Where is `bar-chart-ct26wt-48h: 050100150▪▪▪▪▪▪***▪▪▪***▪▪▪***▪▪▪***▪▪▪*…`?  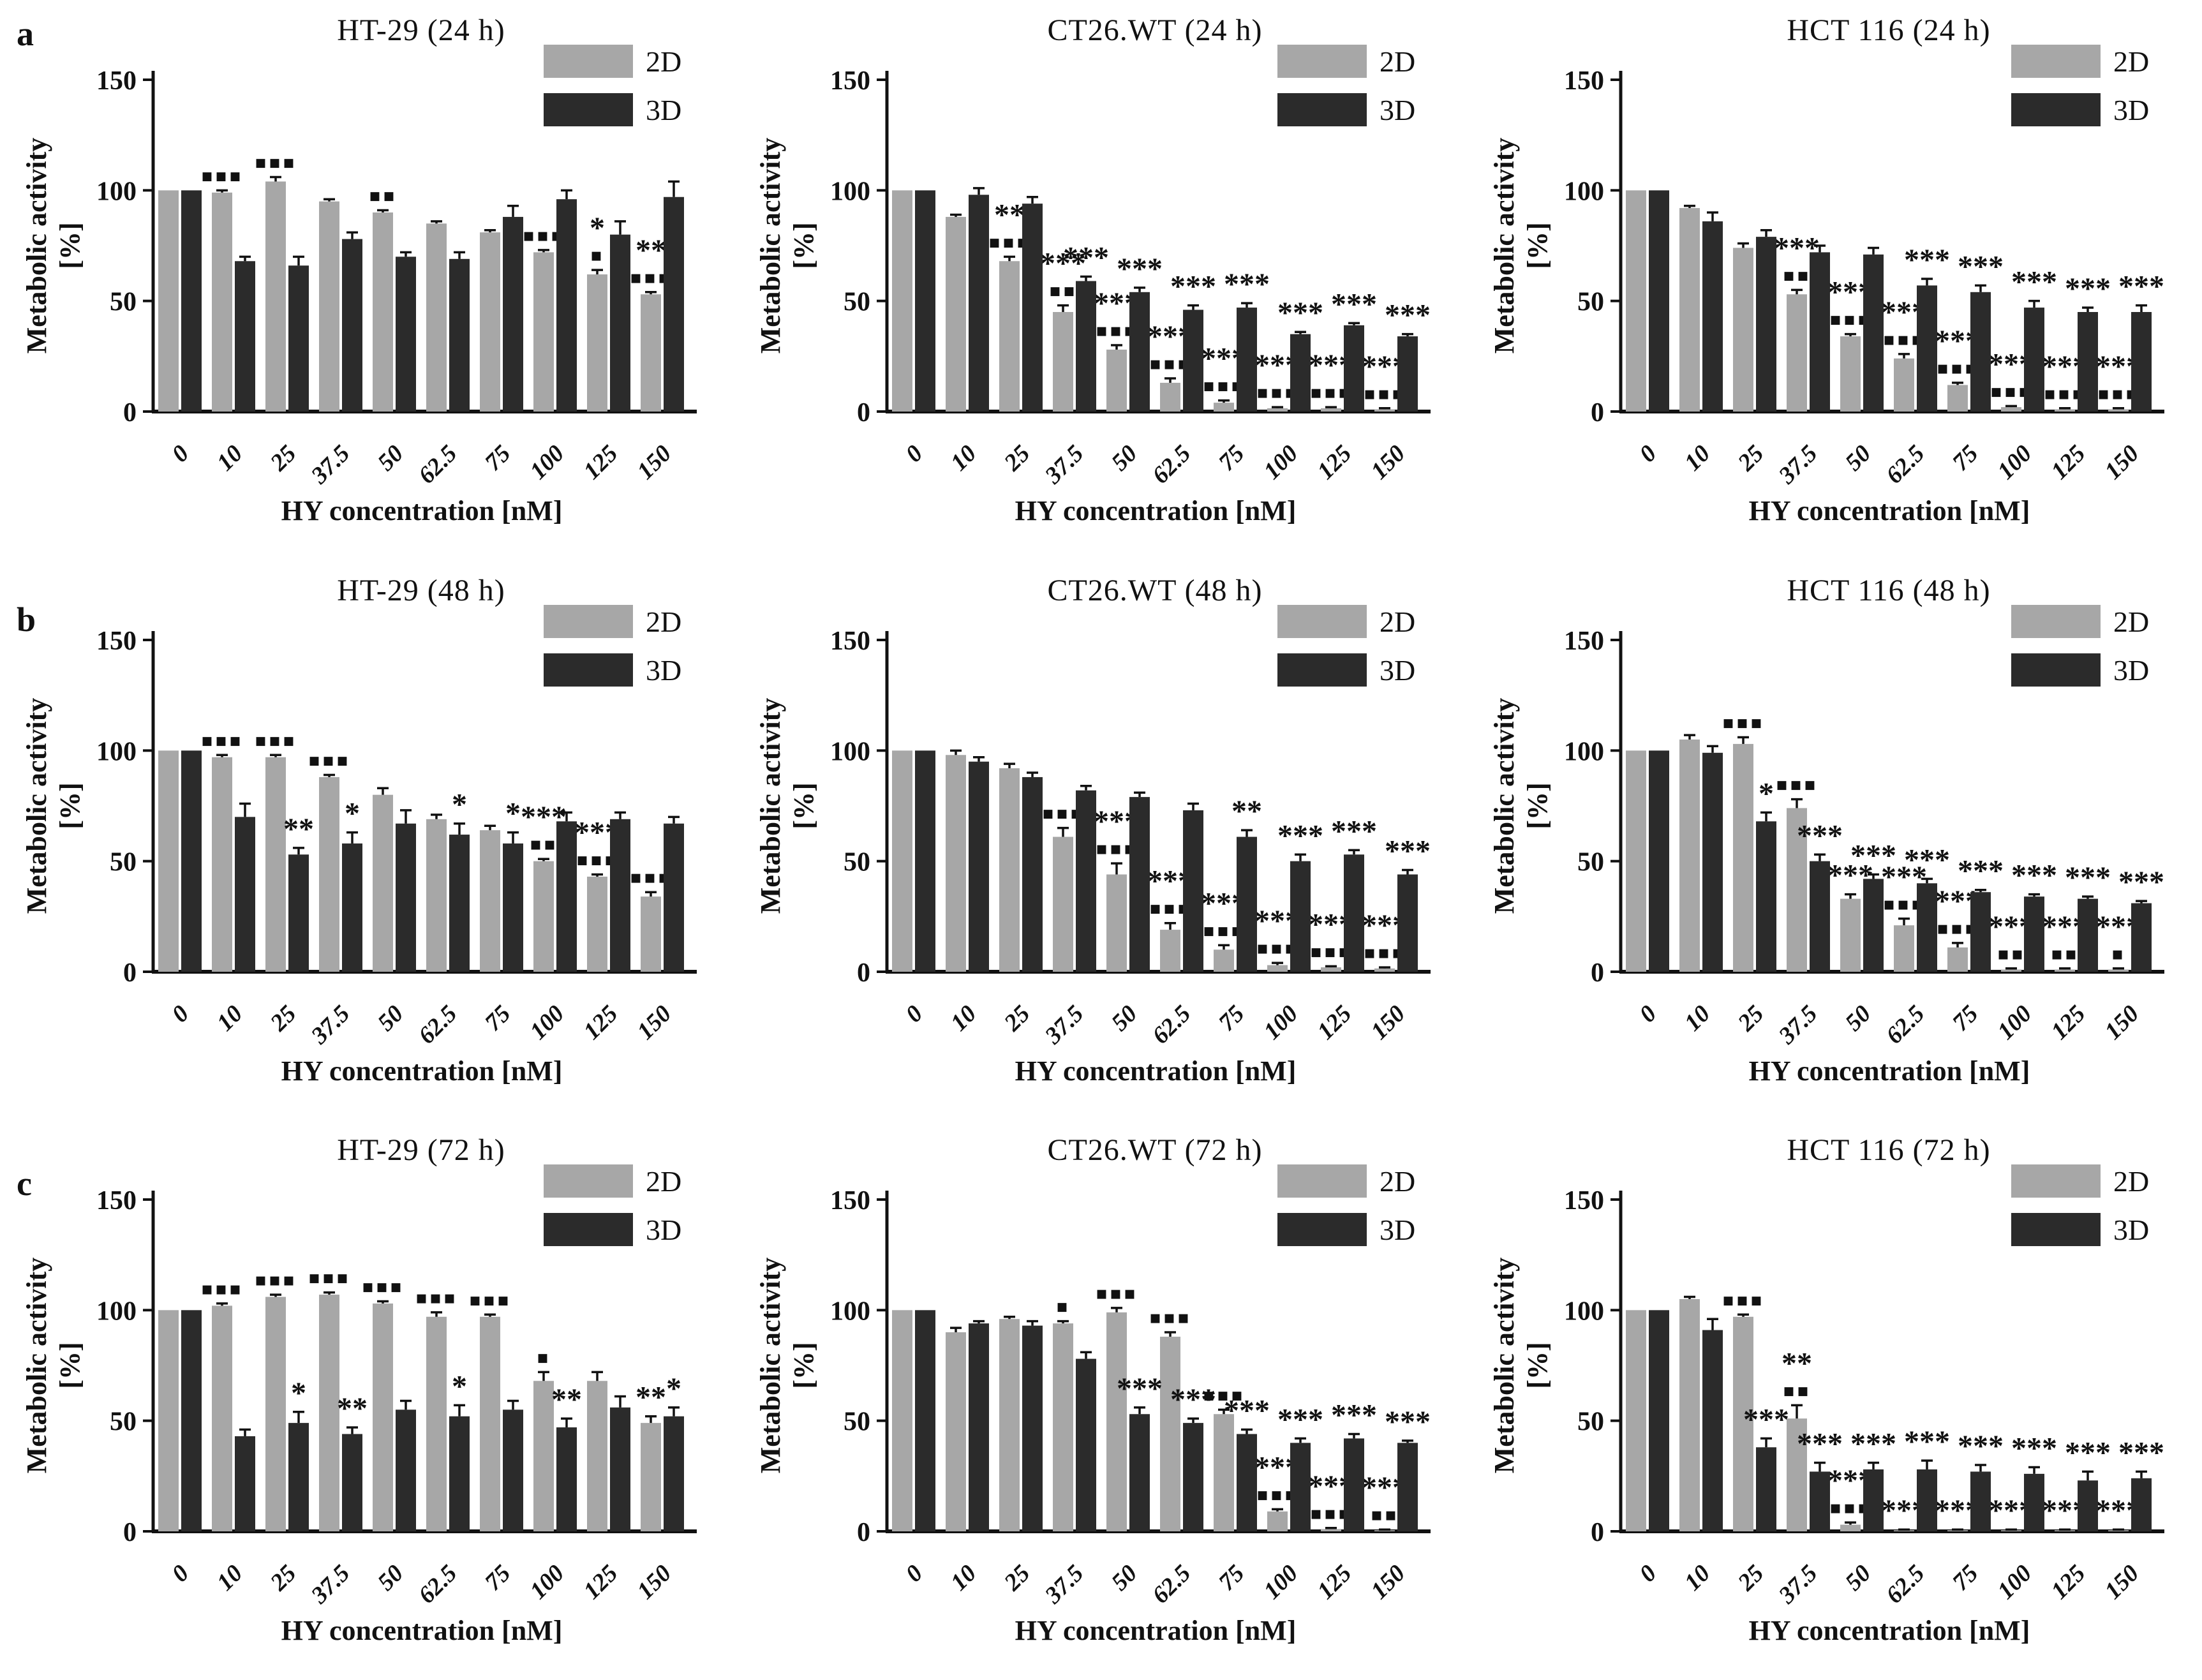
bar-chart-ct26wt-48h: 050100150▪▪▪▪▪▪***▪▪▪***▪▪▪***▪▪▪***▪▪▪*… is located at coordinates (1093, 846).